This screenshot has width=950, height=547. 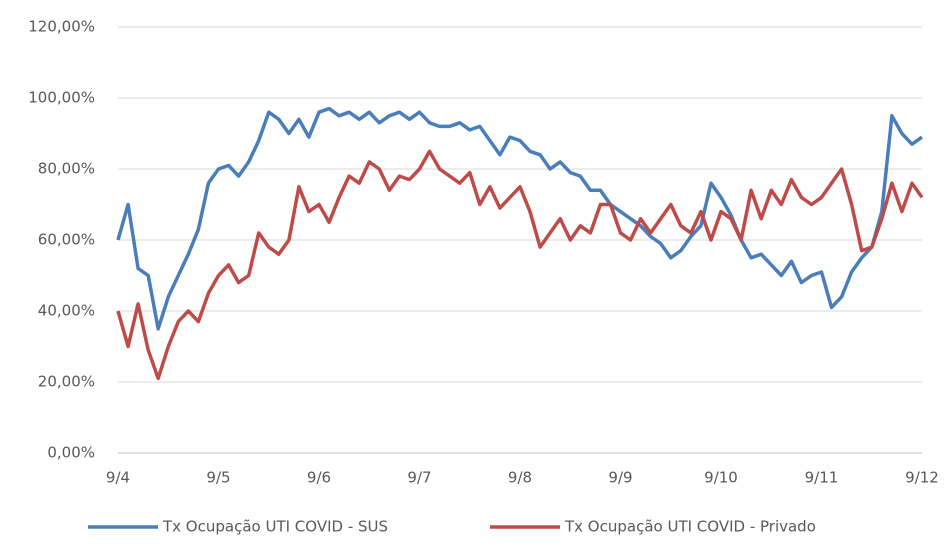 I want to click on x-tick-label: 9/9, so click(x=620, y=478).